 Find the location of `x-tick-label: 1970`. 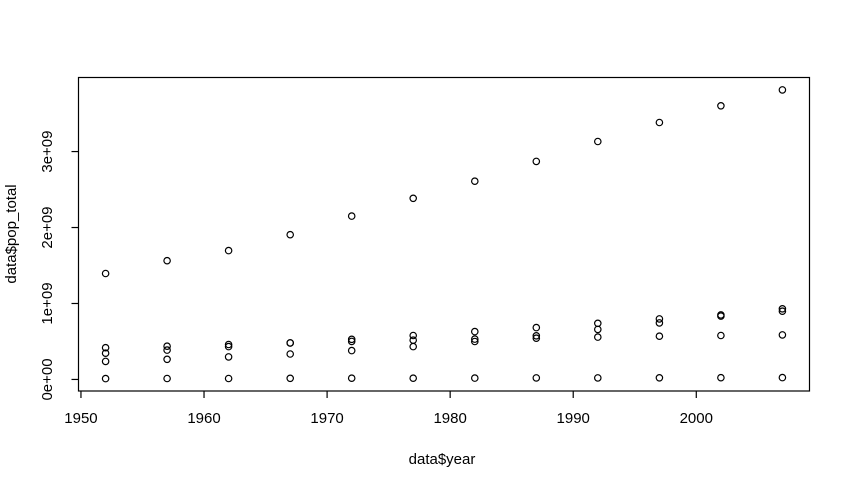

x-tick-label: 1970 is located at coordinates (326, 418).